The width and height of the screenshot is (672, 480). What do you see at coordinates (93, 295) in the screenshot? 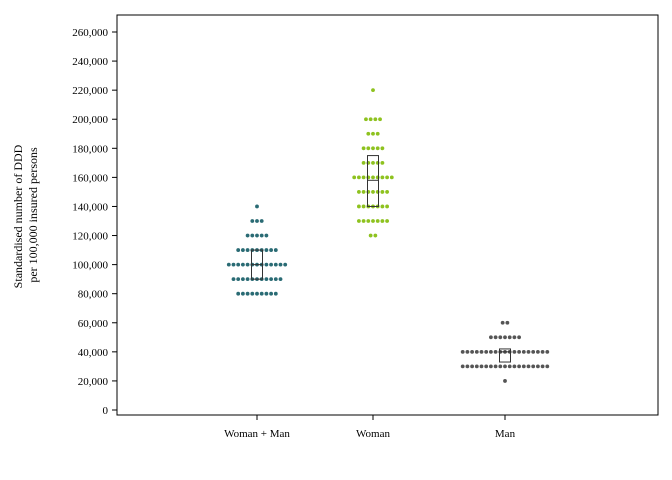
I see `y-tick-label: 80,000` at bounding box center [93, 295].